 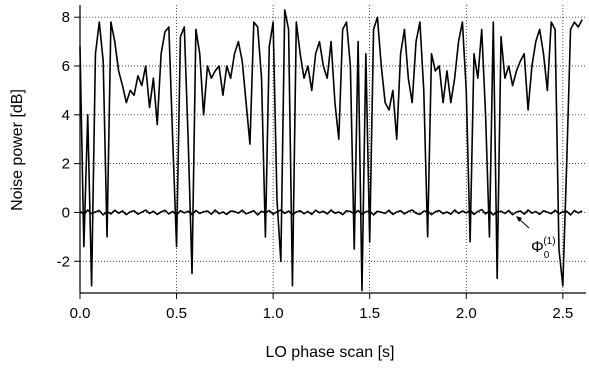 What do you see at coordinates (369, 313) in the screenshot?
I see `x-tick-label: 1.5` at bounding box center [369, 313].